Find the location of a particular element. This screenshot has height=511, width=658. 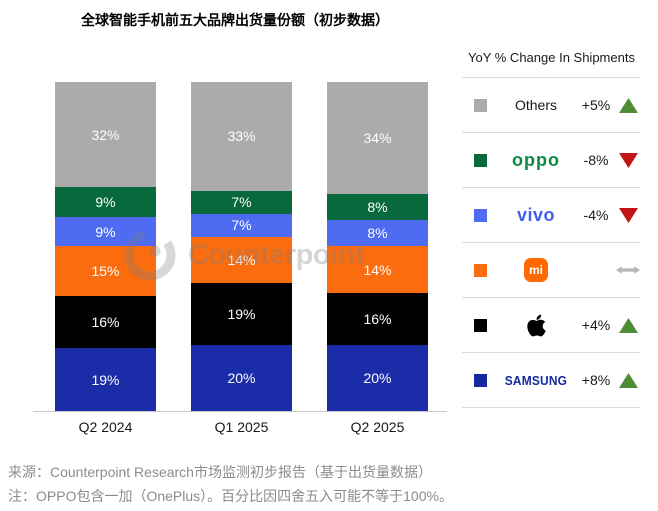

legend-row-others: Others +5% is located at coordinates (551, 104).